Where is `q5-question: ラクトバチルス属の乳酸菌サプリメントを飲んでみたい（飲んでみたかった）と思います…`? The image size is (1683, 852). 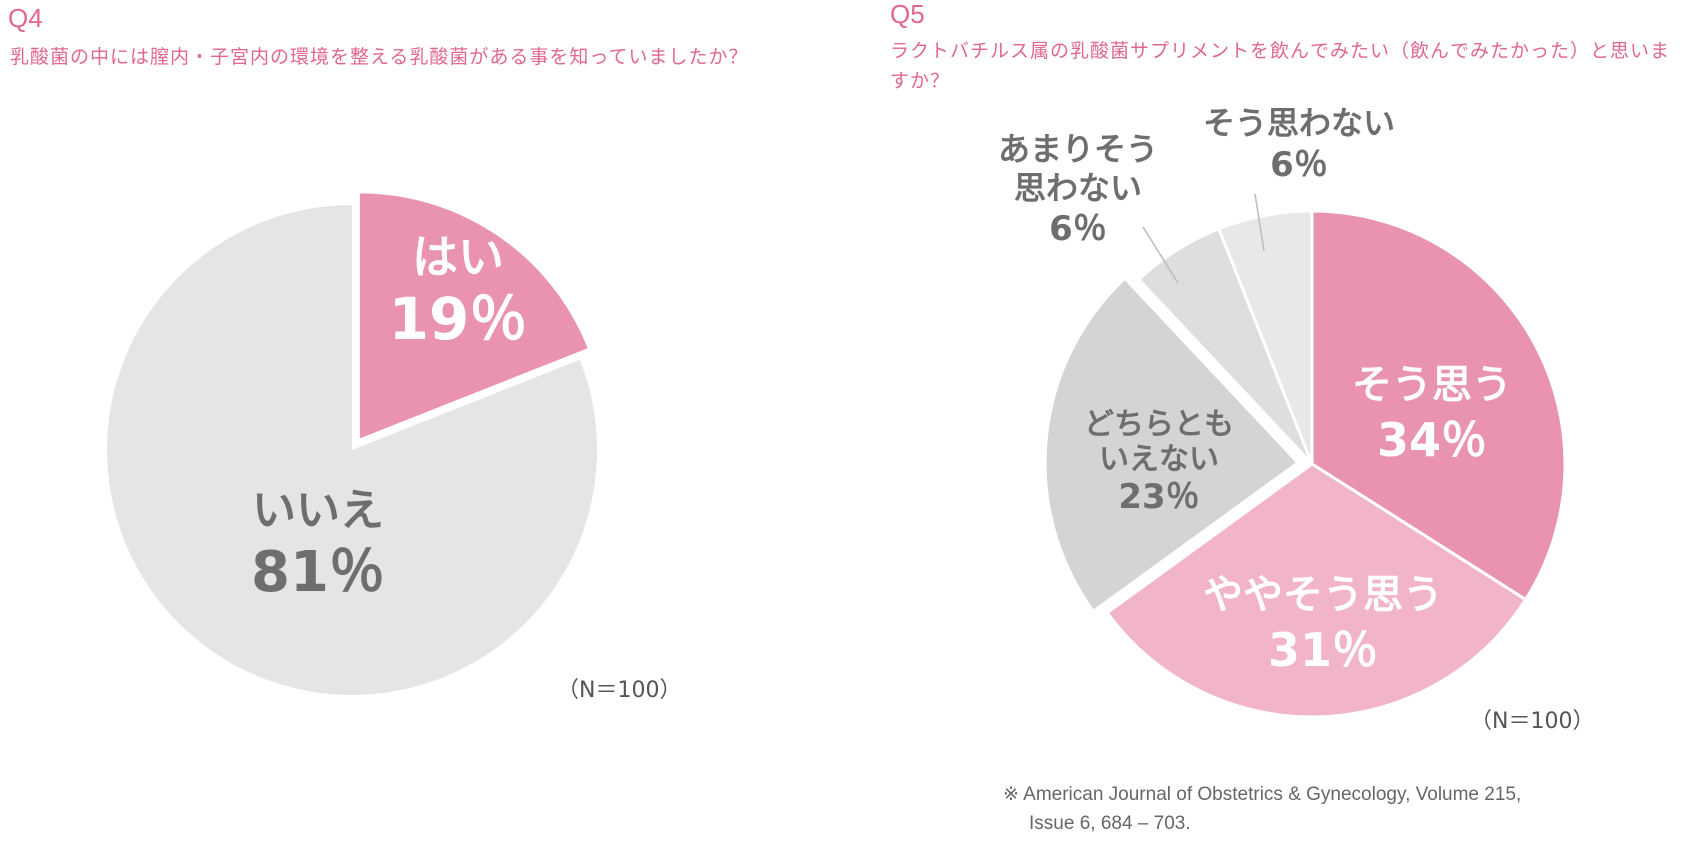 q5-question: ラクトバチルス属の乳酸菌サプリメントを飲んでみたい（飲んでみたかった）と思います… is located at coordinates (1280, 66).